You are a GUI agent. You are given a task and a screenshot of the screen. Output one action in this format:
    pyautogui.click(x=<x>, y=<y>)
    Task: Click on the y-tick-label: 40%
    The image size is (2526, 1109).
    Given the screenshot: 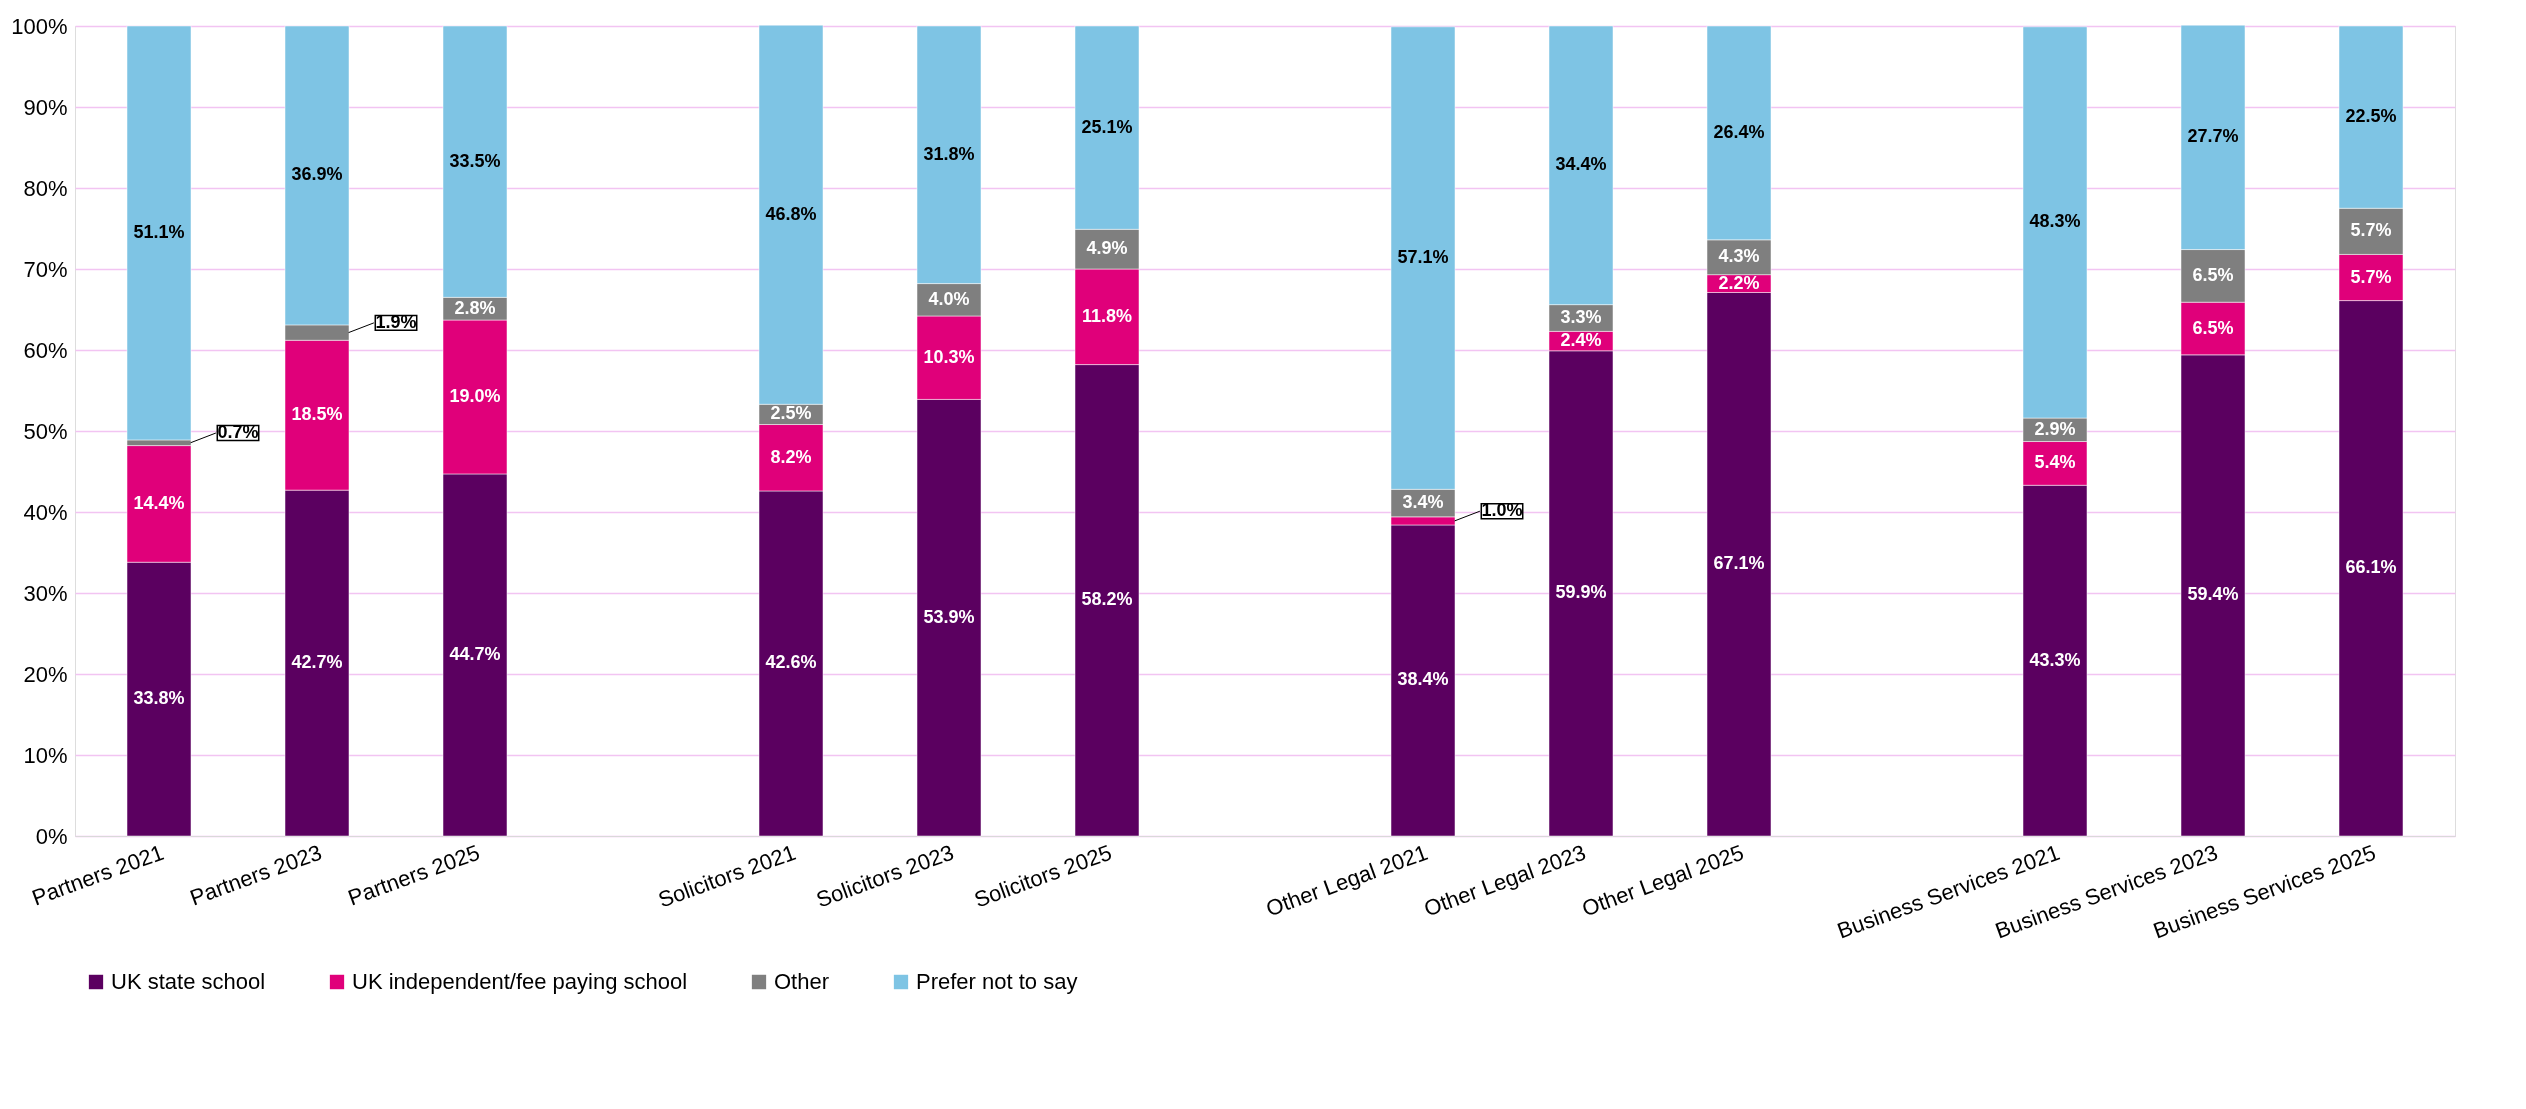 What is the action you would take?
    pyautogui.click(x=45, y=512)
    